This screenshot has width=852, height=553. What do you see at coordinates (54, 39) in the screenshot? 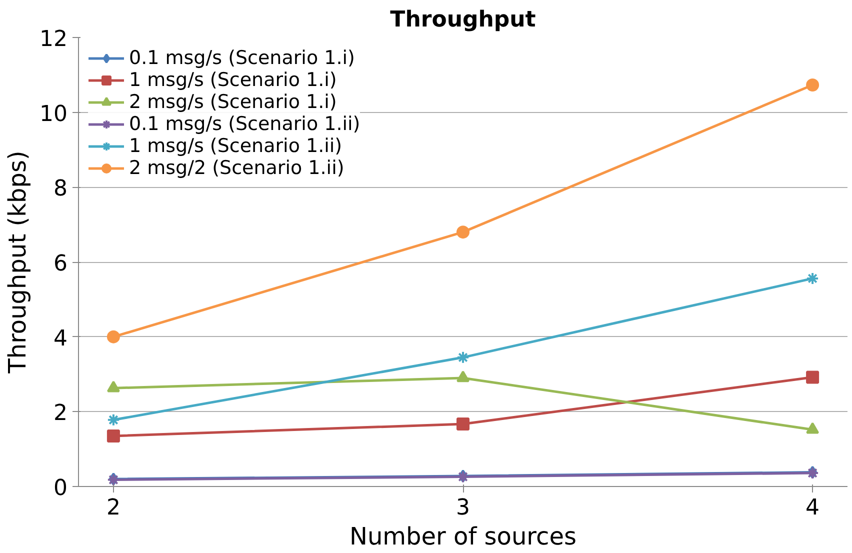
I see `y-tick-label: 12` at bounding box center [54, 39].